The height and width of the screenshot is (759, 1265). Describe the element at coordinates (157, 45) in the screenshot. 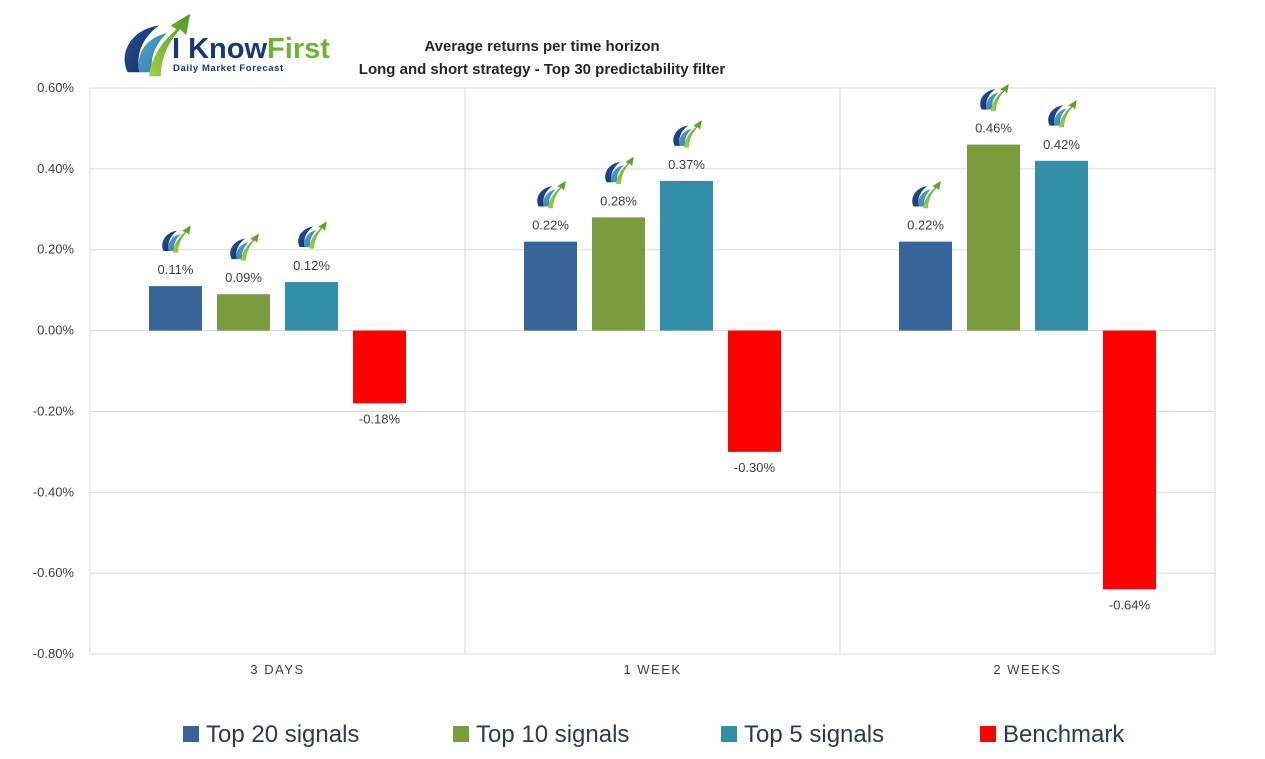

I see `logo-icon` at that location.